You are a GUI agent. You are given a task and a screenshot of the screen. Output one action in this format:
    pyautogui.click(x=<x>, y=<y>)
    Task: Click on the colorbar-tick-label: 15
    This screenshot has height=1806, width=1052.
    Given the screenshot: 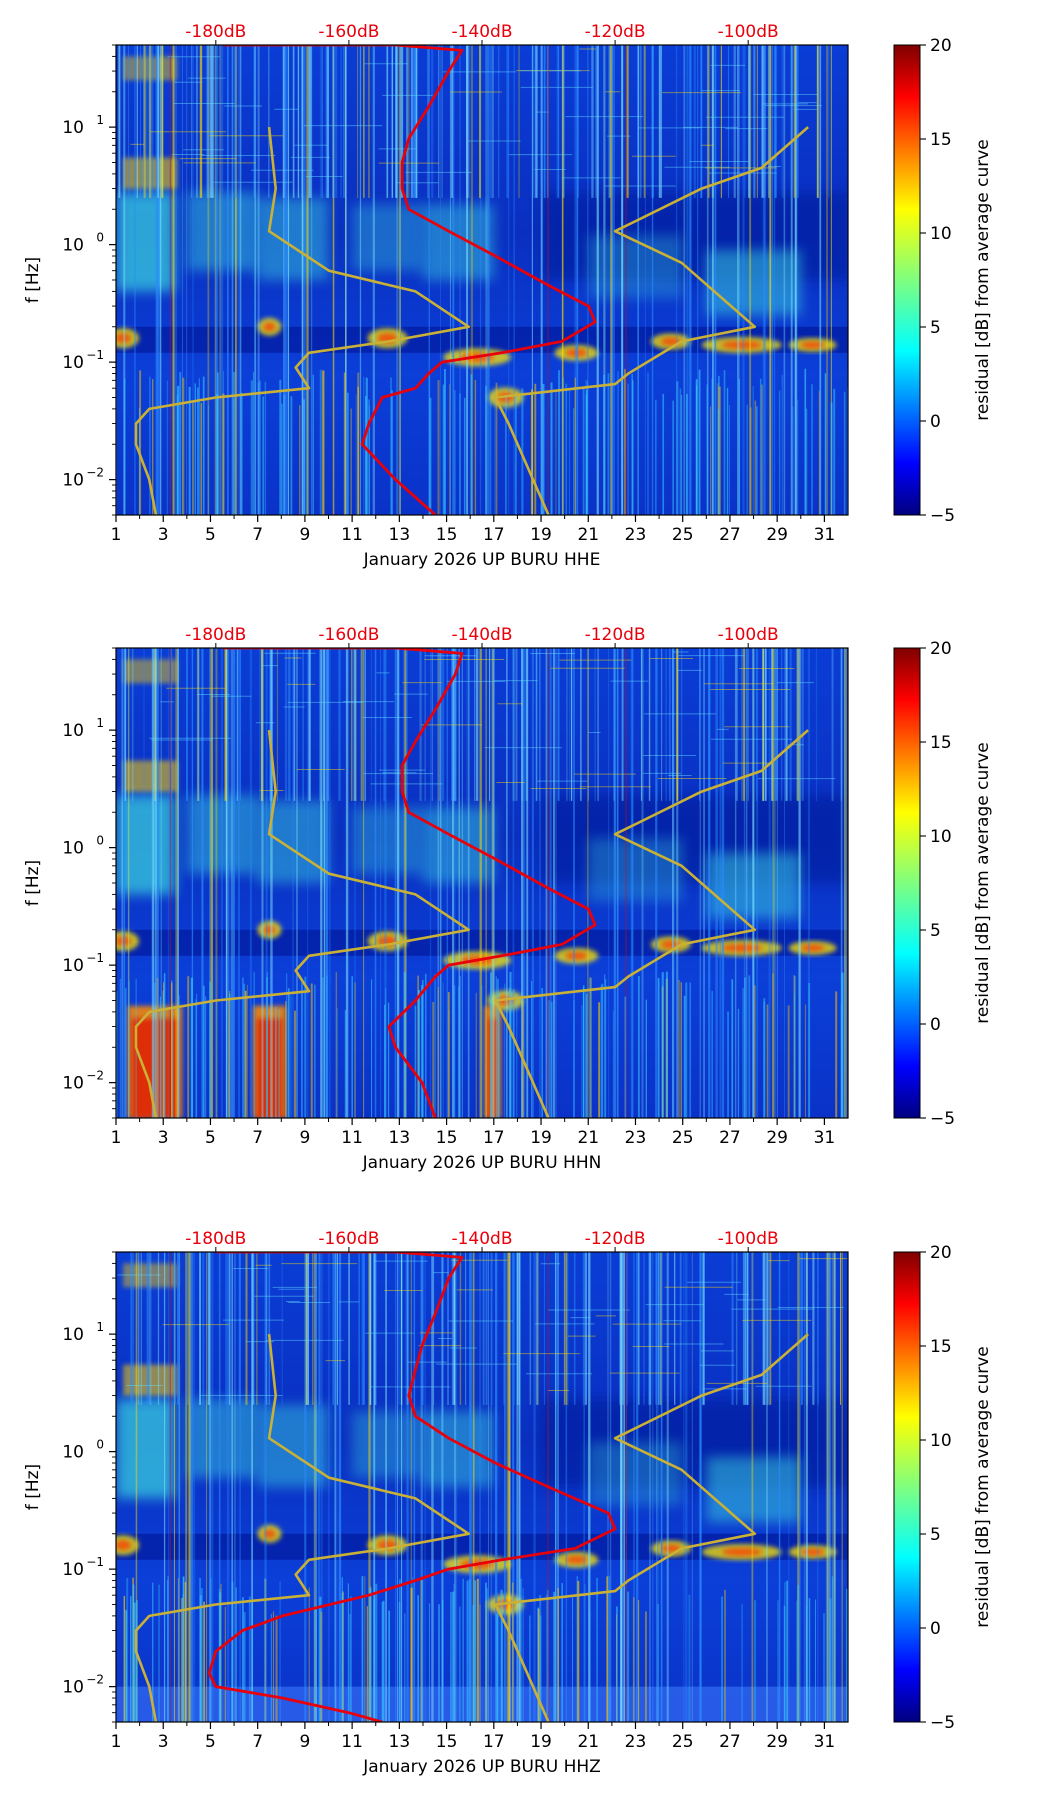 What is the action you would take?
    pyautogui.click(x=941, y=140)
    